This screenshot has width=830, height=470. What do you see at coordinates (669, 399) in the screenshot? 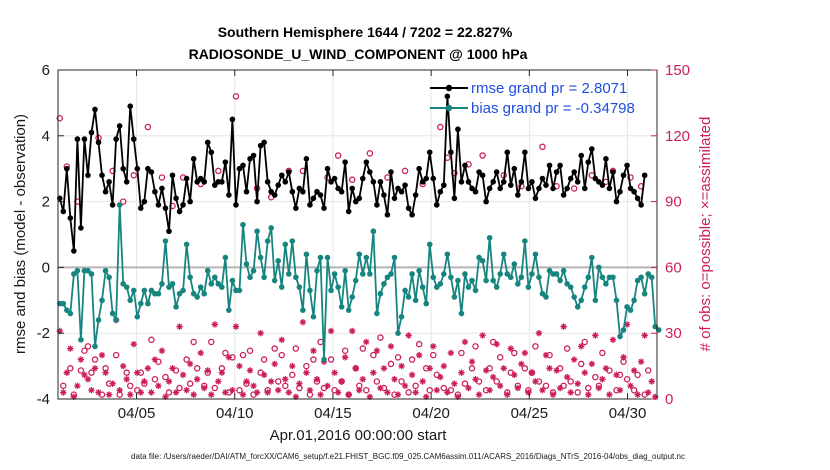
I see `y2-tick-label: 0` at bounding box center [669, 399].